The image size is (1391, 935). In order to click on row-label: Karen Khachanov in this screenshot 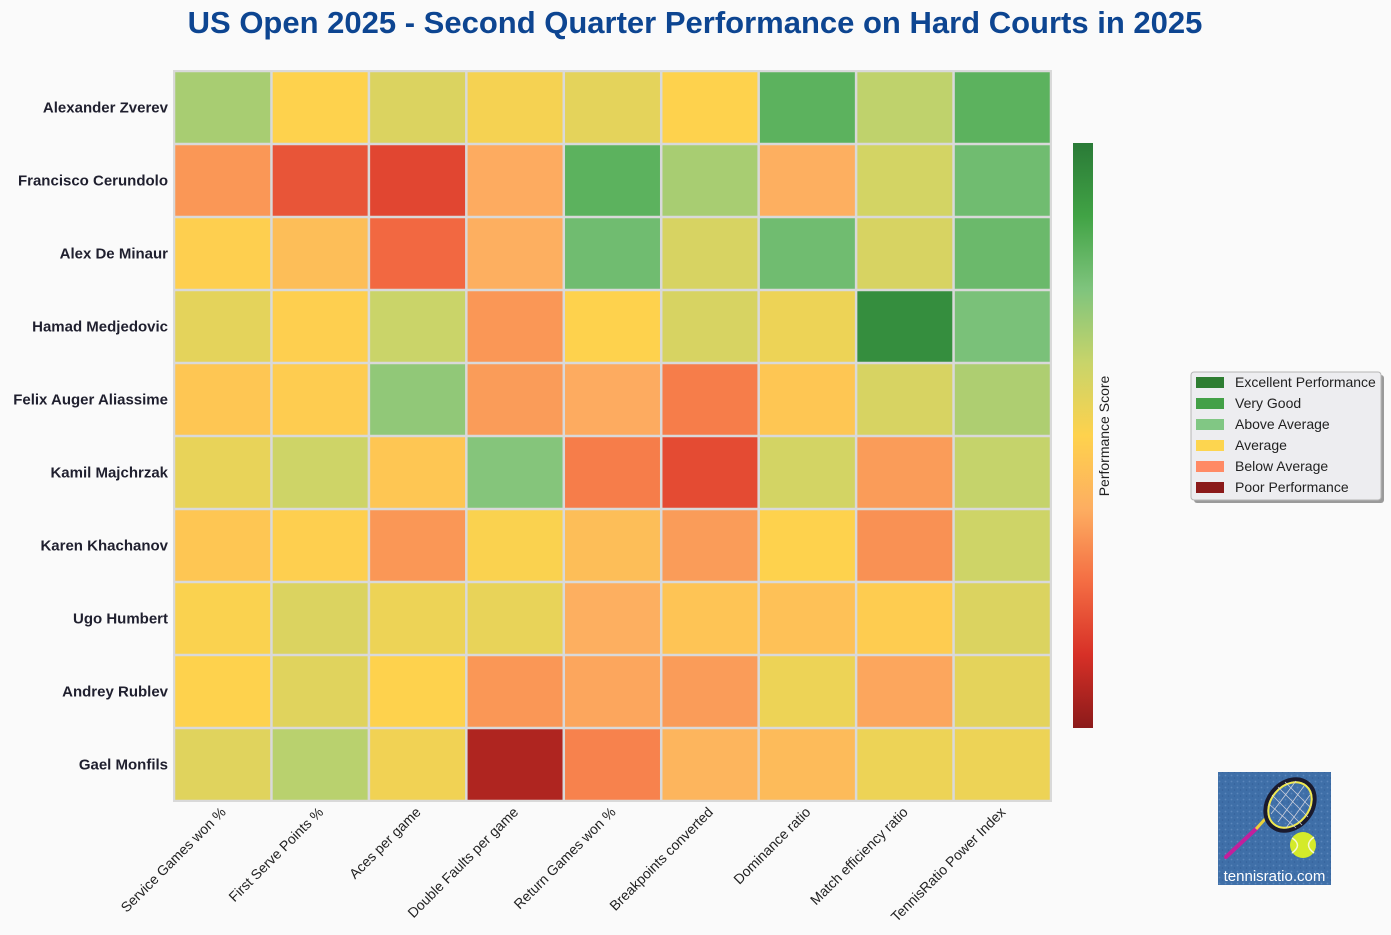, I will do `click(104, 546)`.